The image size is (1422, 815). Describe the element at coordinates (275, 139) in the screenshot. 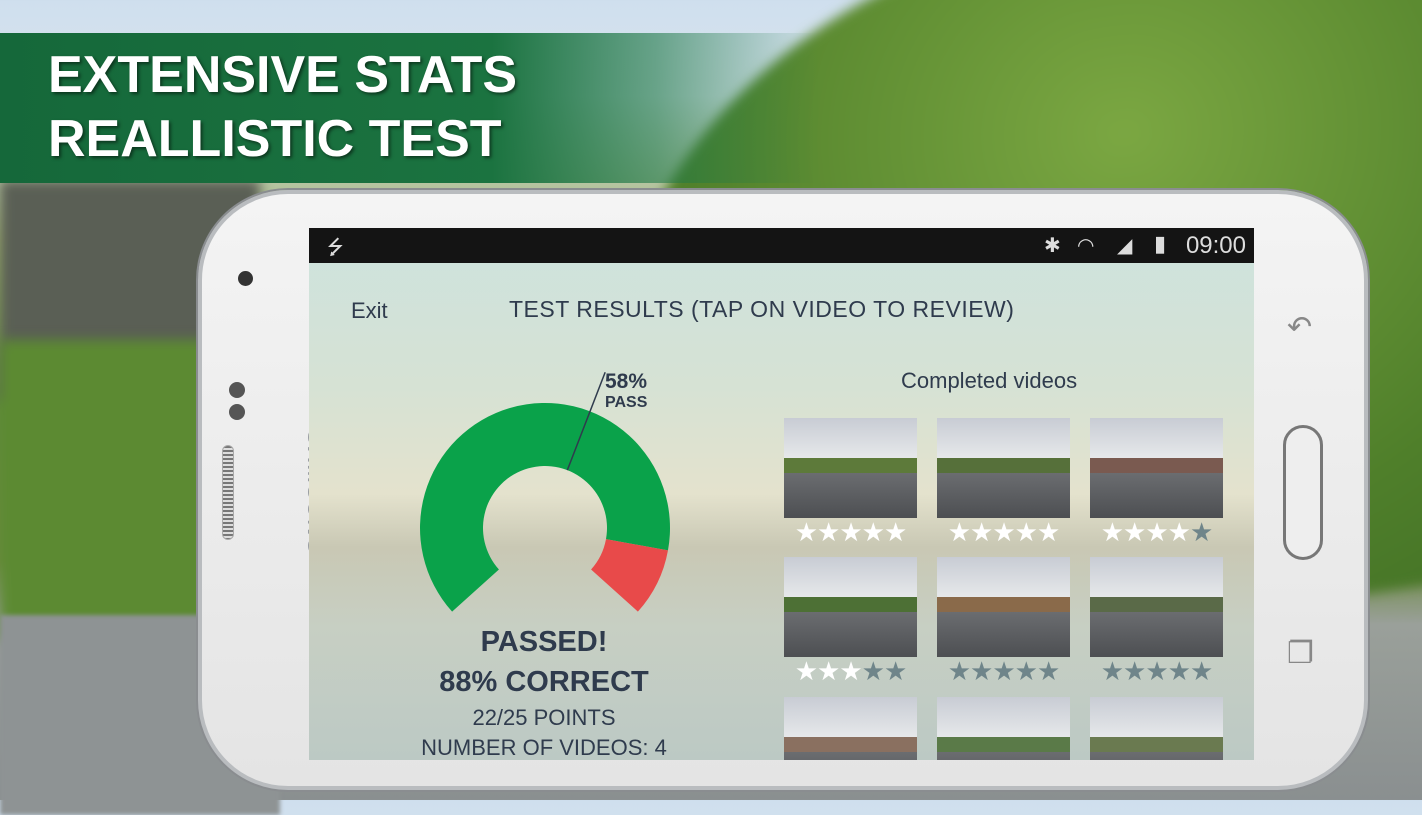

I see `banner-line-2: REALLISTIC TEST` at that location.